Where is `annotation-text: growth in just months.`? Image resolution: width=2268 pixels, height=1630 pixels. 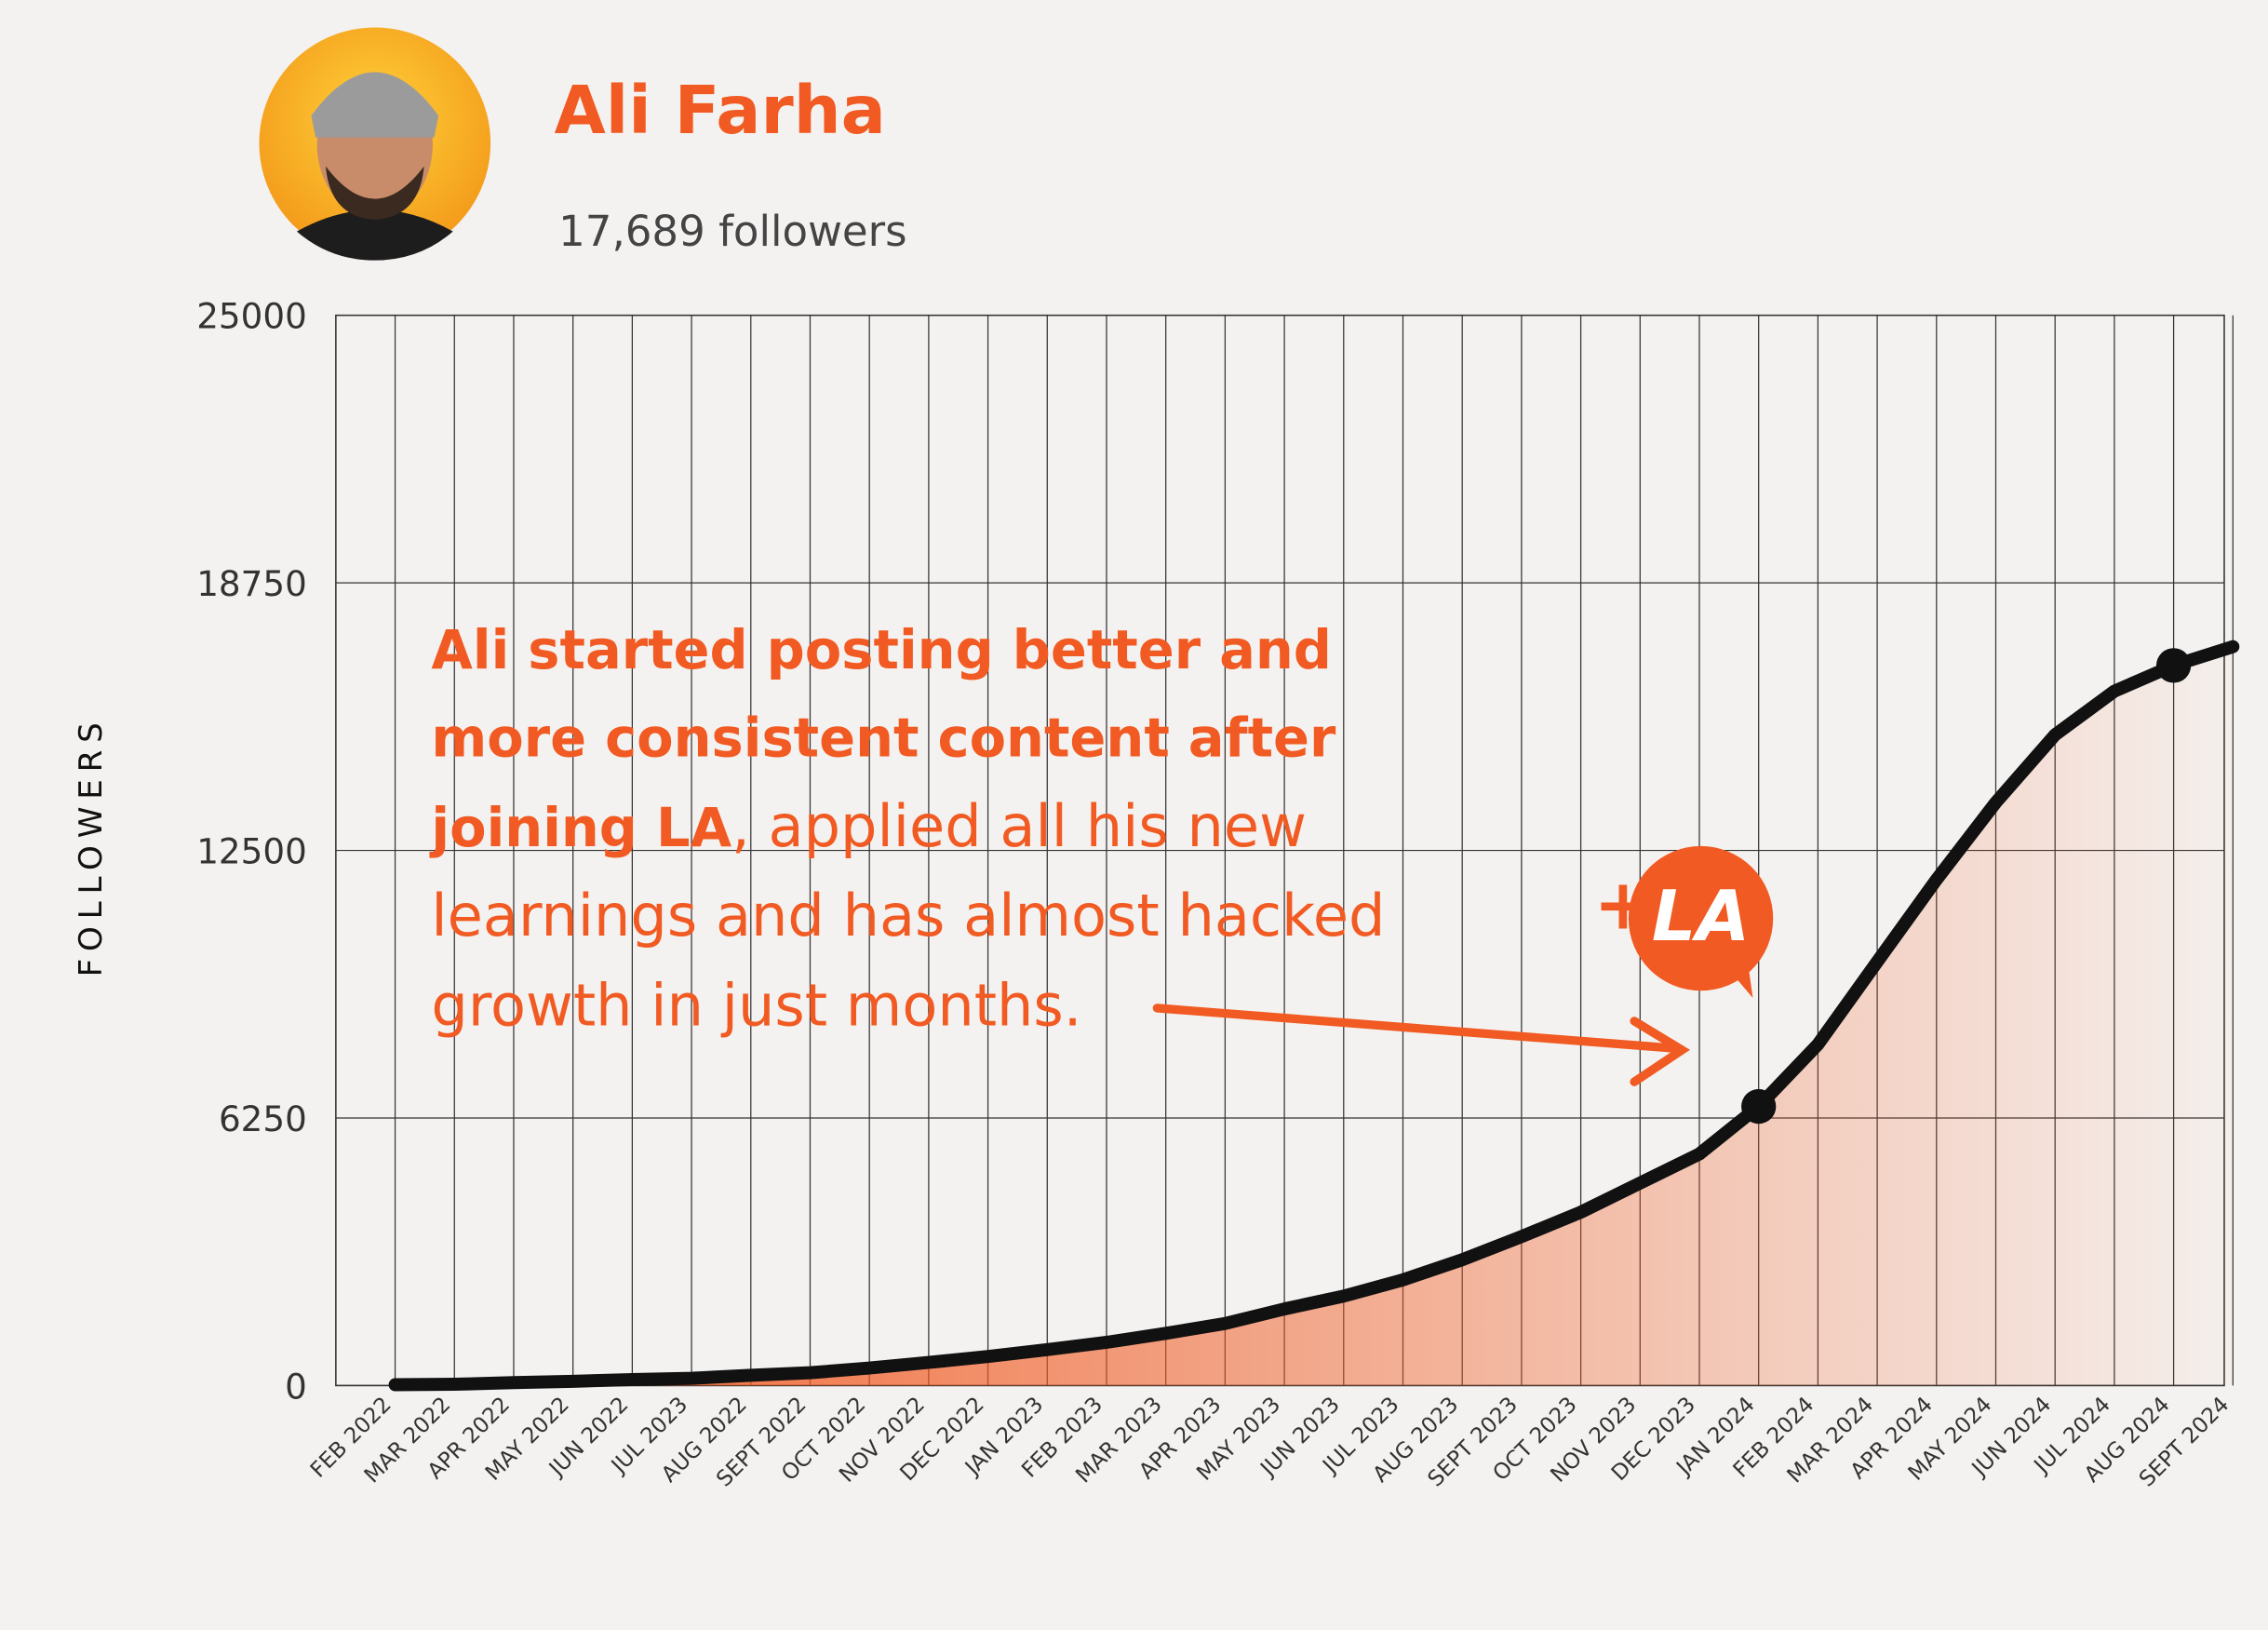 annotation-text: growth in just months. is located at coordinates (756, 1006).